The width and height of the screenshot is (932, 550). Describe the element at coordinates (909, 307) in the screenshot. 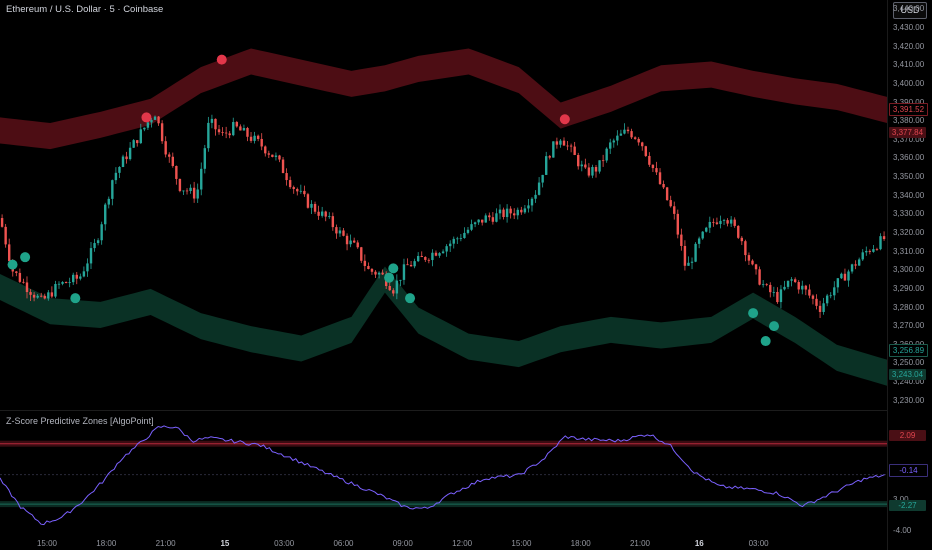

I see `price-tick: 3,280.00` at that location.